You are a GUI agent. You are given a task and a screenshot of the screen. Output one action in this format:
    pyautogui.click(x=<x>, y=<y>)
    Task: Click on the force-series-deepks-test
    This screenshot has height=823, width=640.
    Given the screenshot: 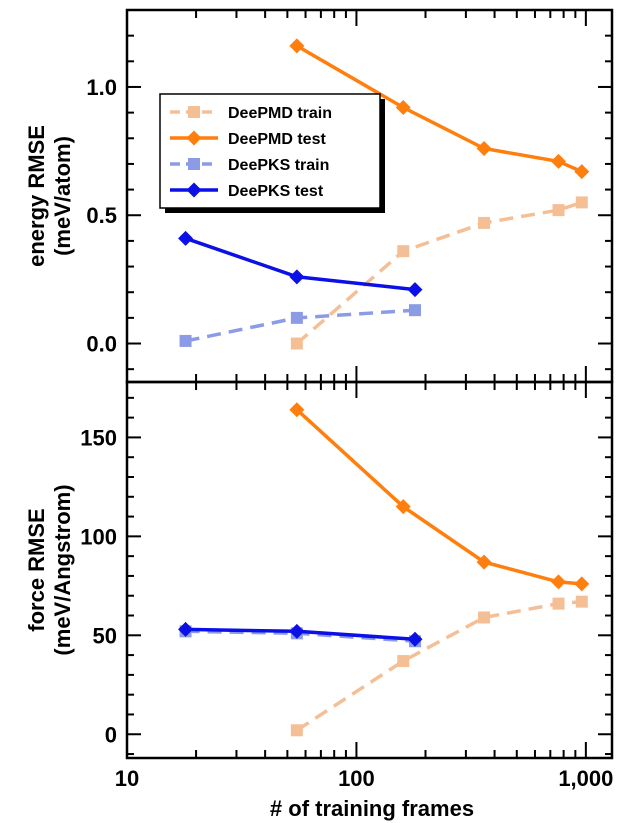 What is the action you would take?
    pyautogui.click(x=300, y=634)
    